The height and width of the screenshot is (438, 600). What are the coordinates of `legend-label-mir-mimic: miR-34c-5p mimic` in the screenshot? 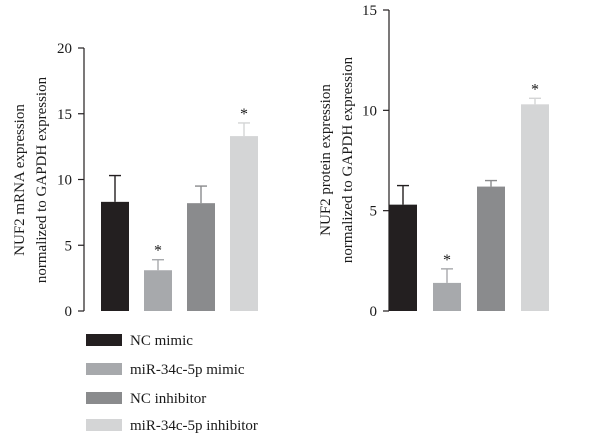 It's located at (187, 370).